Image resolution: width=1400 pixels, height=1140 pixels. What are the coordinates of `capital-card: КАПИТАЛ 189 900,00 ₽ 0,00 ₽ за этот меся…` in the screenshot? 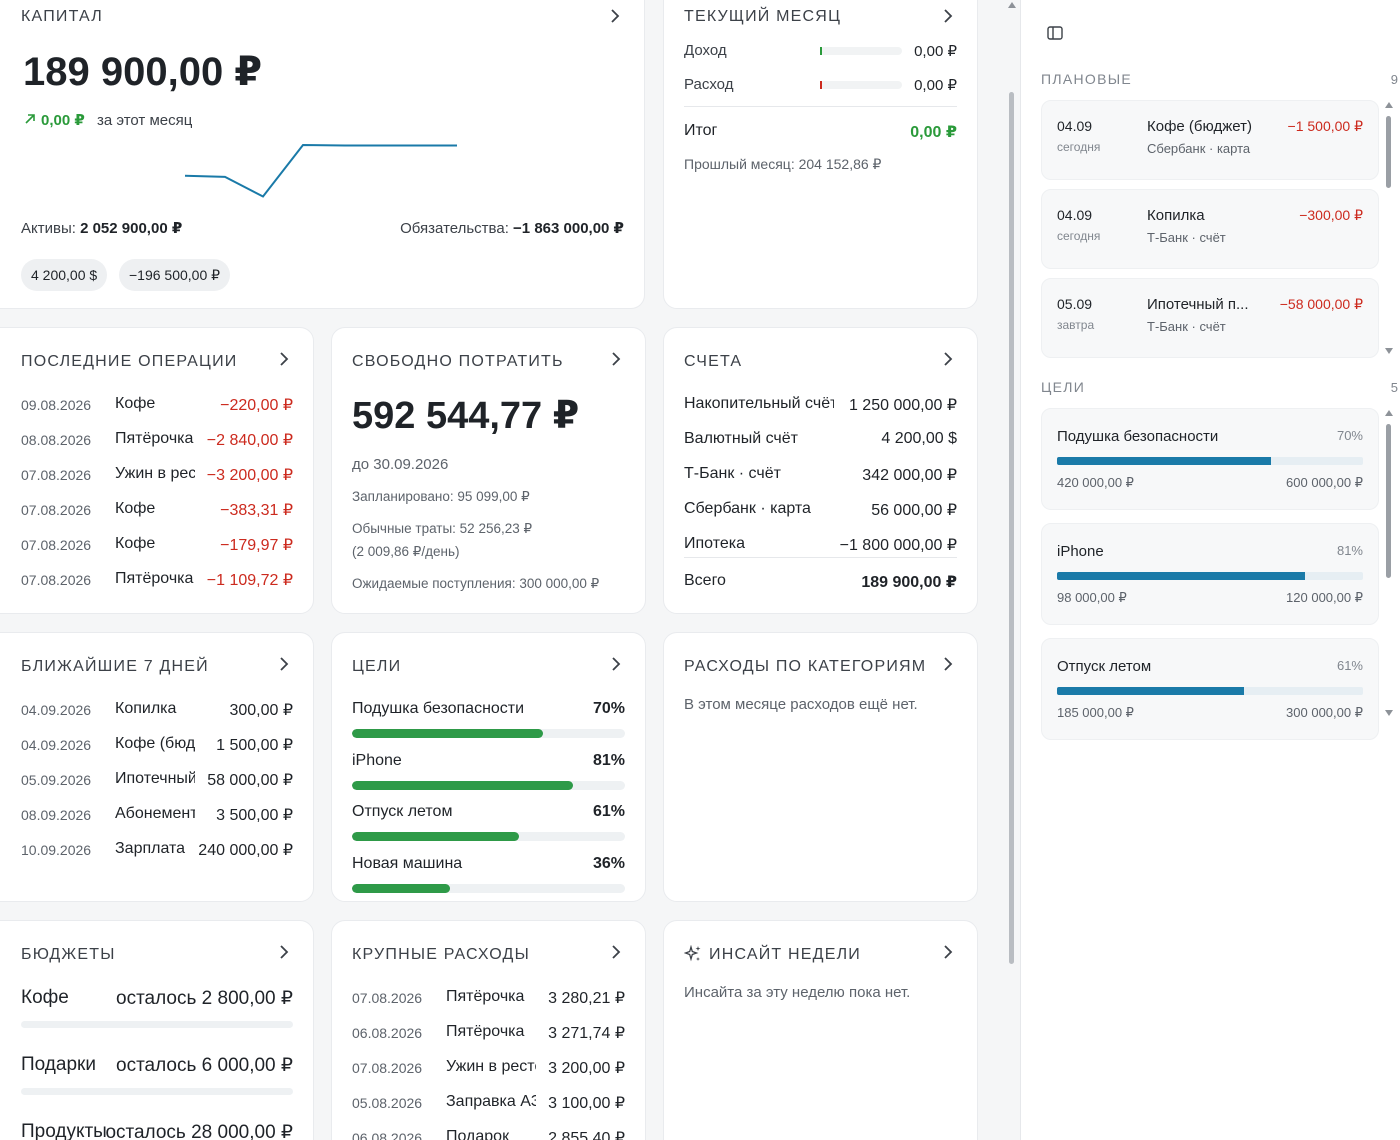 It's located at (322, 154).